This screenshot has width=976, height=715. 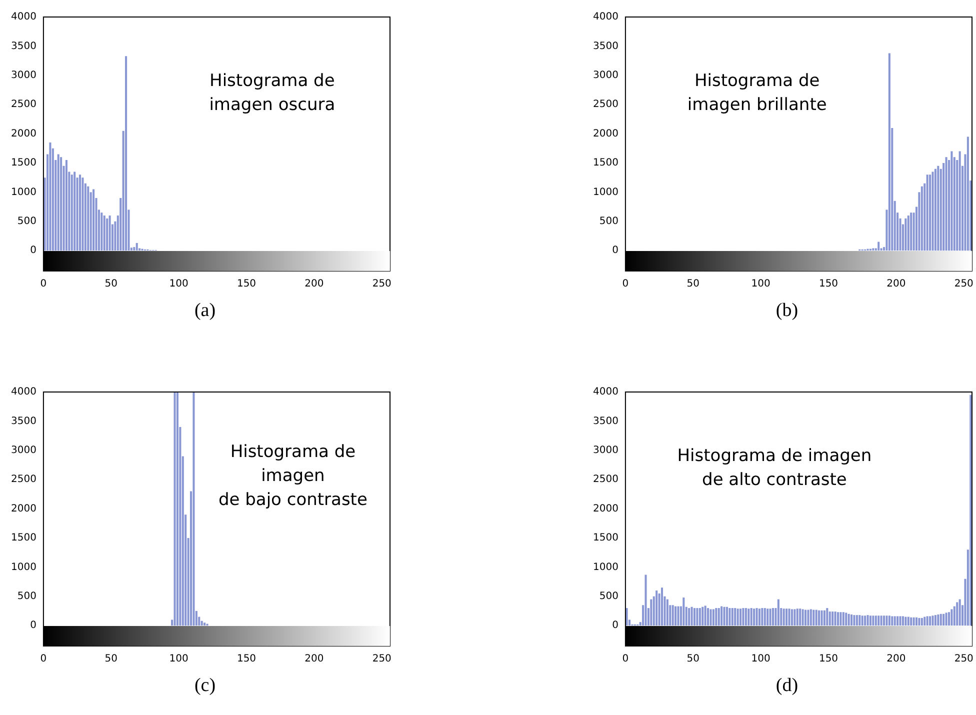 What do you see at coordinates (205, 311) in the screenshot?
I see `text: (a)` at bounding box center [205, 311].